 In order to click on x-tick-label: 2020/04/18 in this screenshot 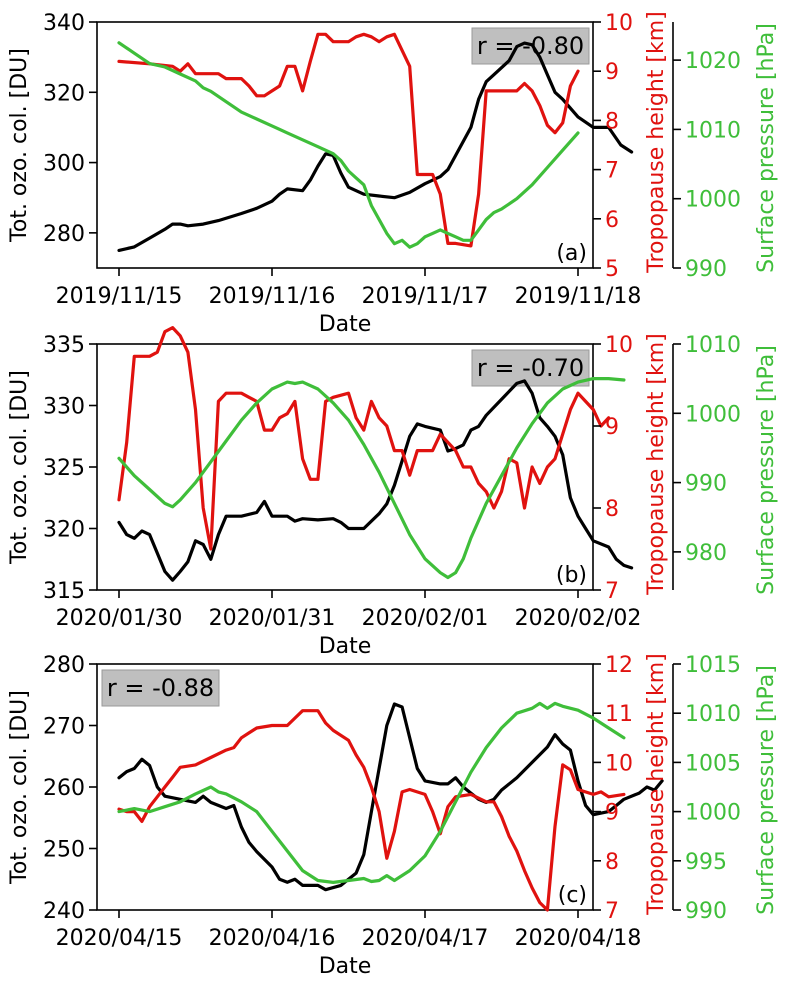, I will do `click(578, 938)`.